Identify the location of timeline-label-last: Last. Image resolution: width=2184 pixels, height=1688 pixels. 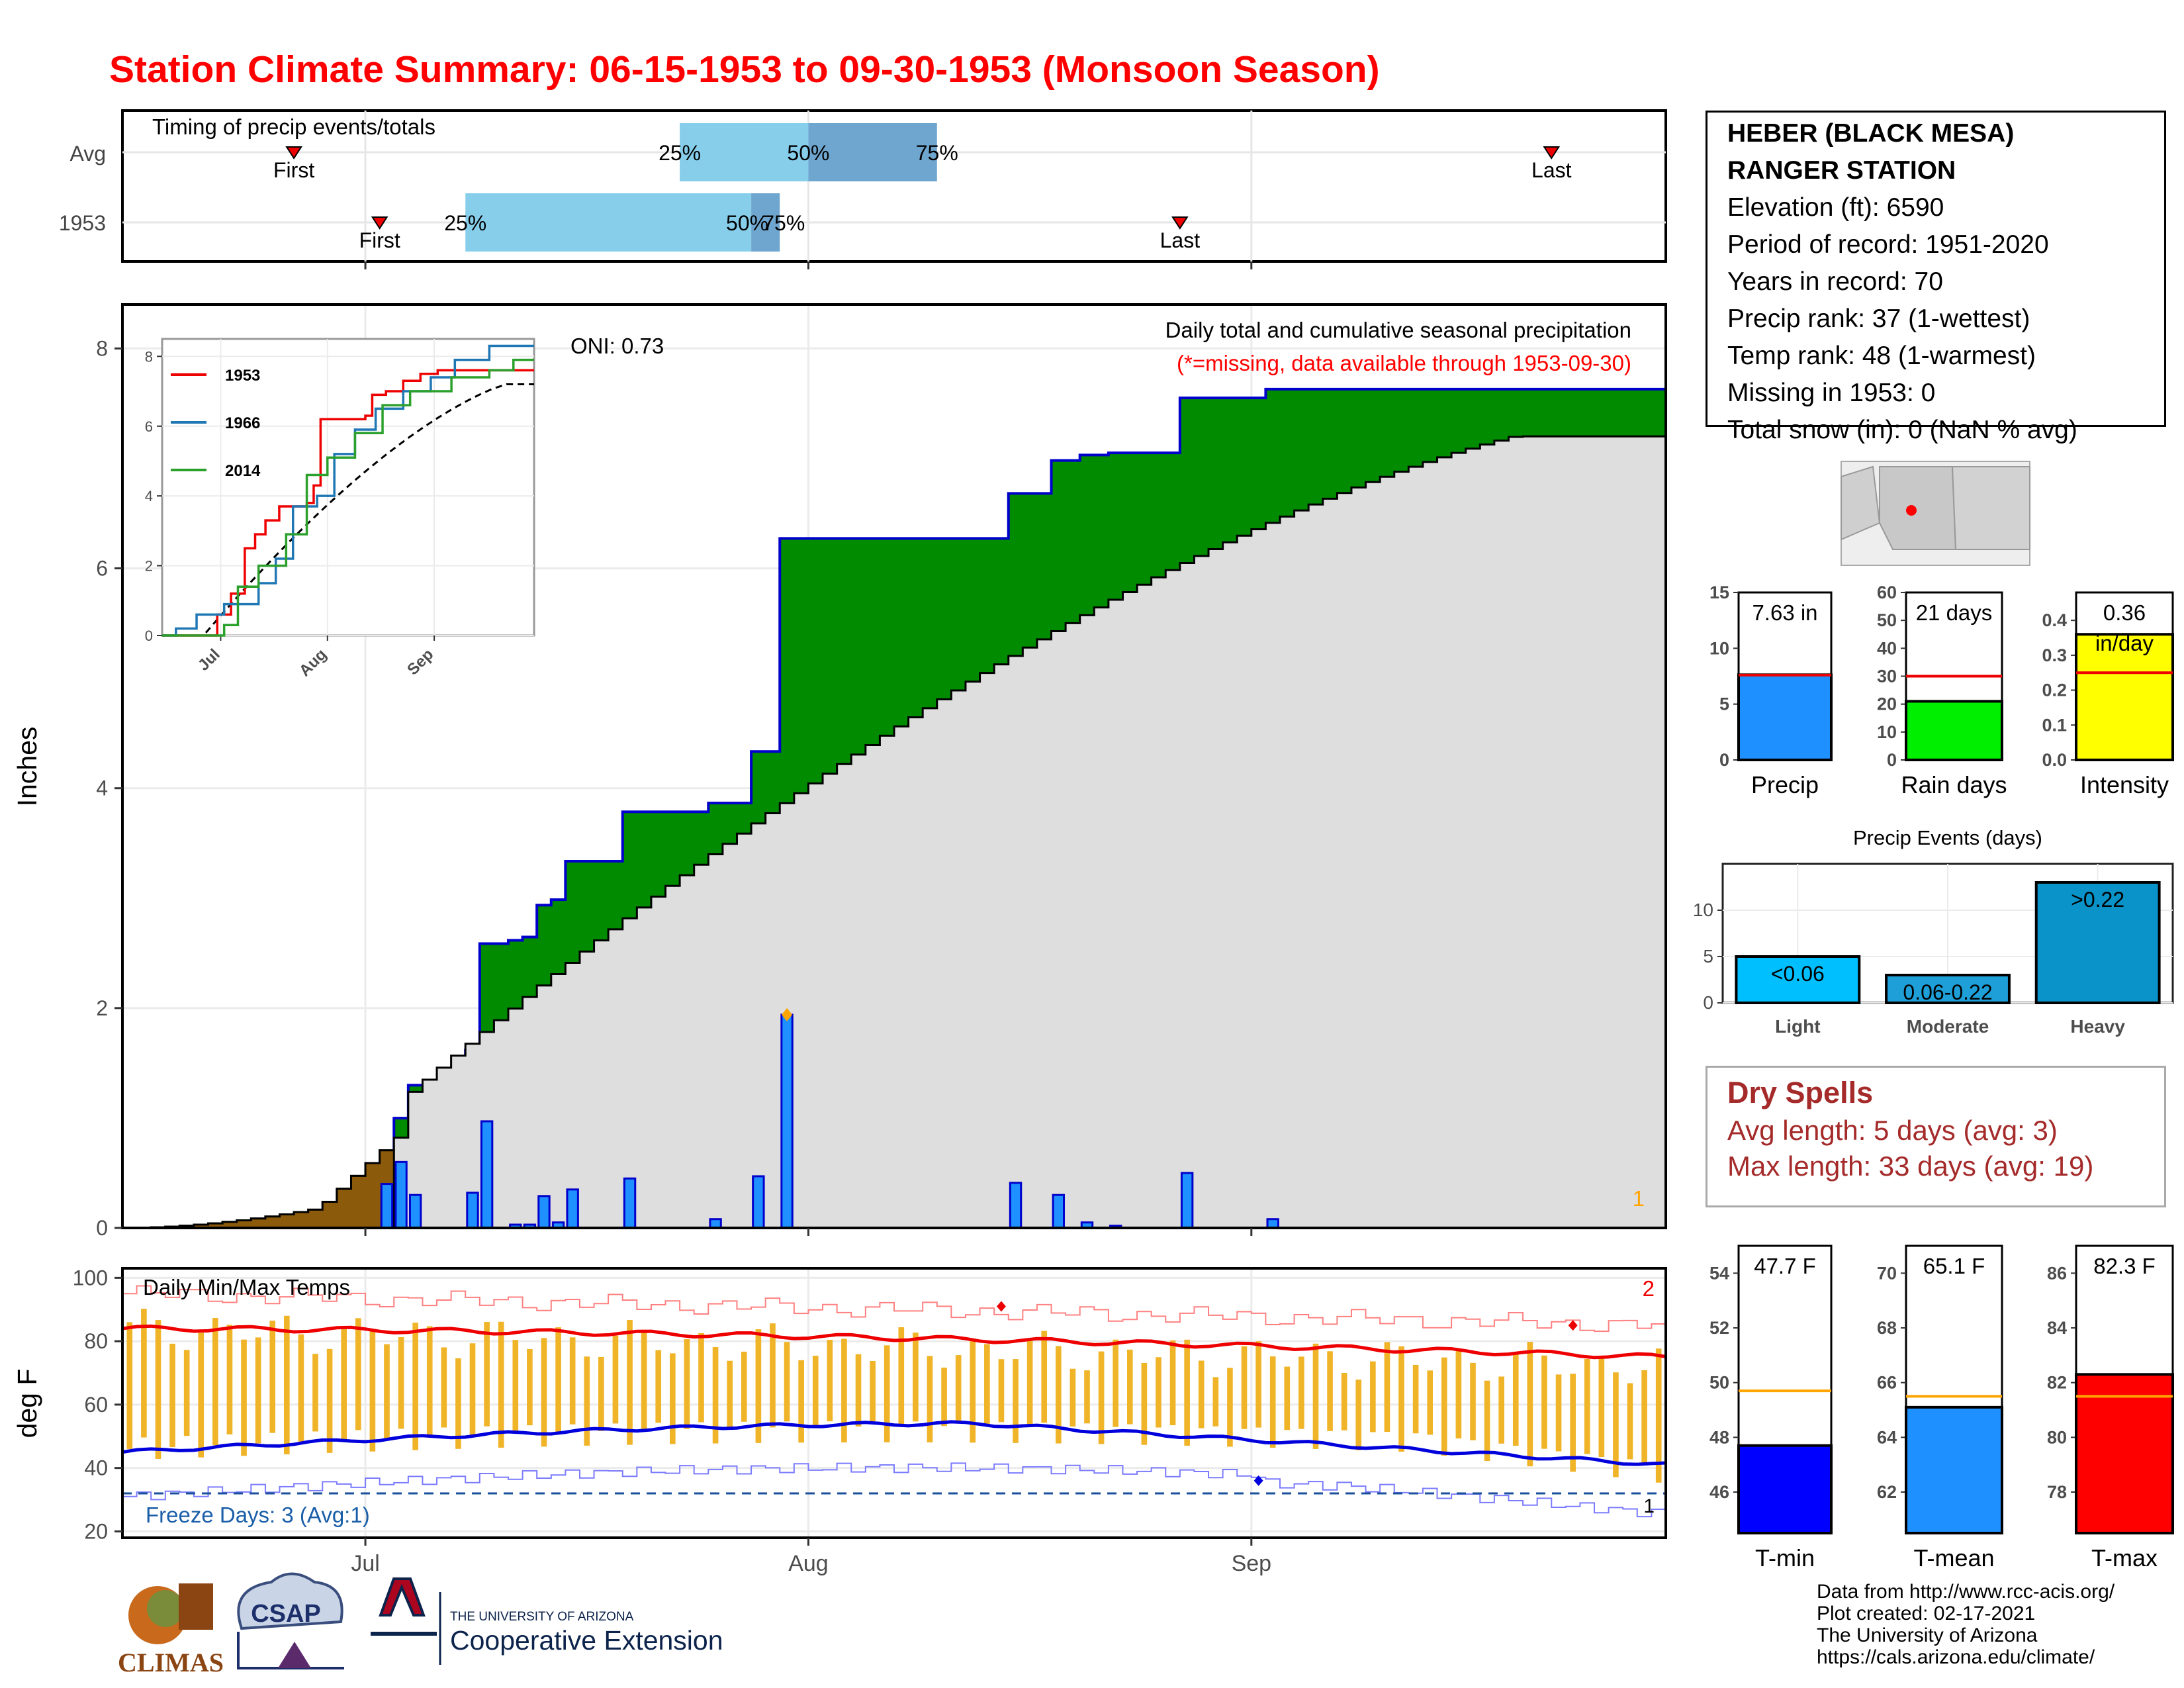
(1551, 170).